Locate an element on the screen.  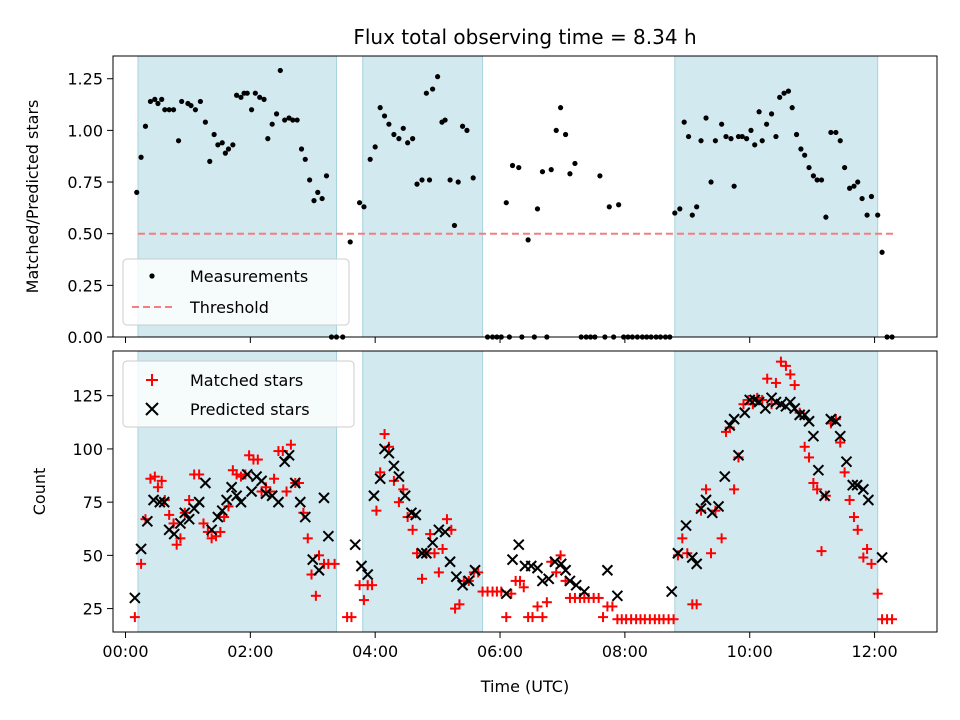
legend-label-matched: Matched stars is located at coordinates (246, 380).